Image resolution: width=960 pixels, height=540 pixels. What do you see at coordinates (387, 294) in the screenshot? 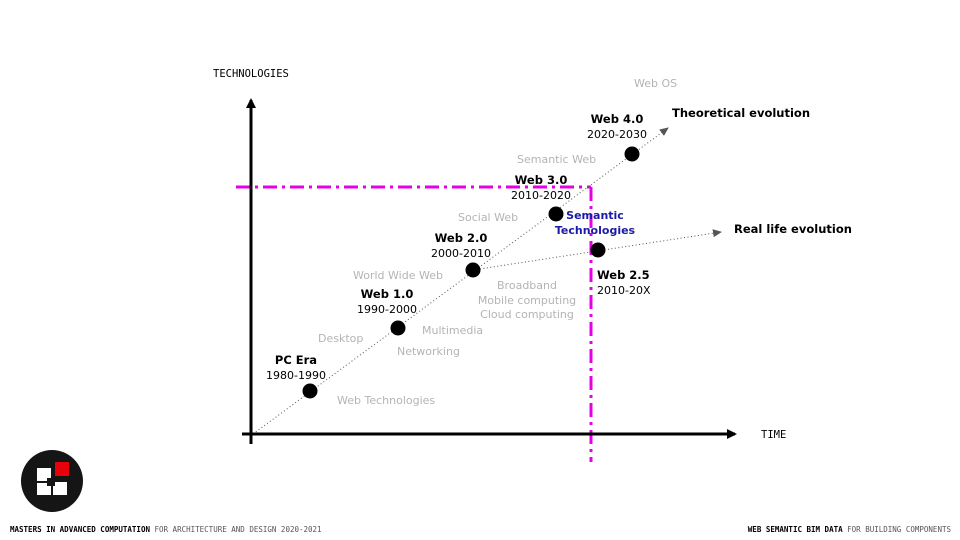
I see `milestone-name-web-1: Web 1.0` at bounding box center [387, 294].